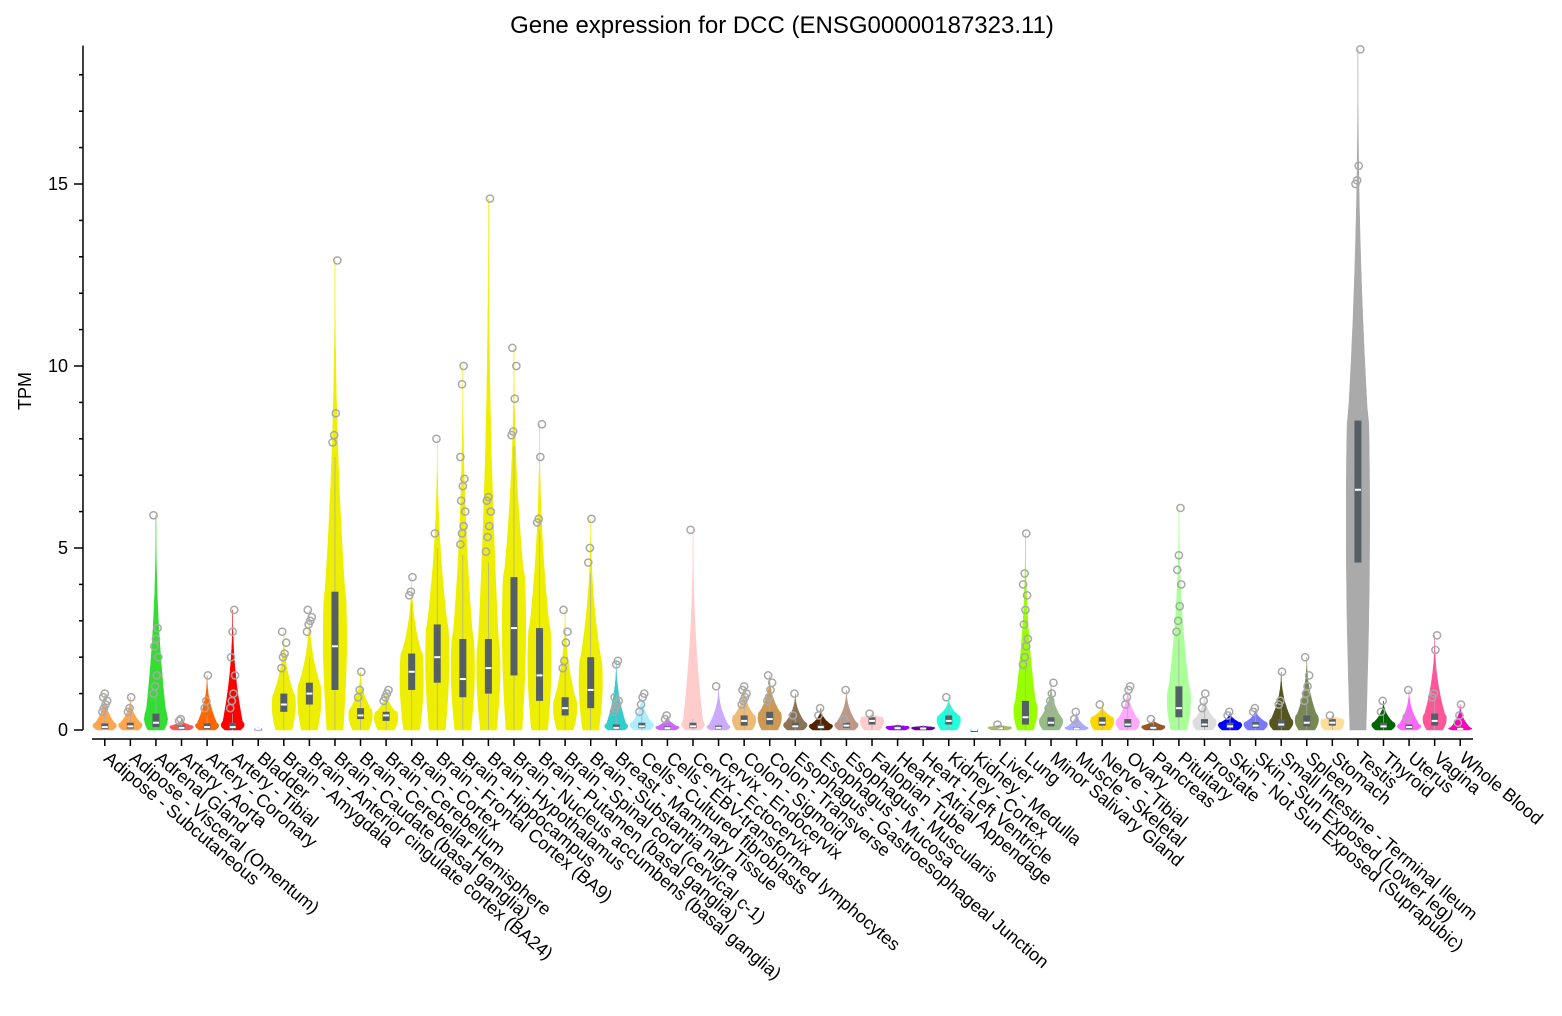 The width and height of the screenshot is (1562, 1016). What do you see at coordinates (63, 730) in the screenshot?
I see `y-tick-label: 0` at bounding box center [63, 730].